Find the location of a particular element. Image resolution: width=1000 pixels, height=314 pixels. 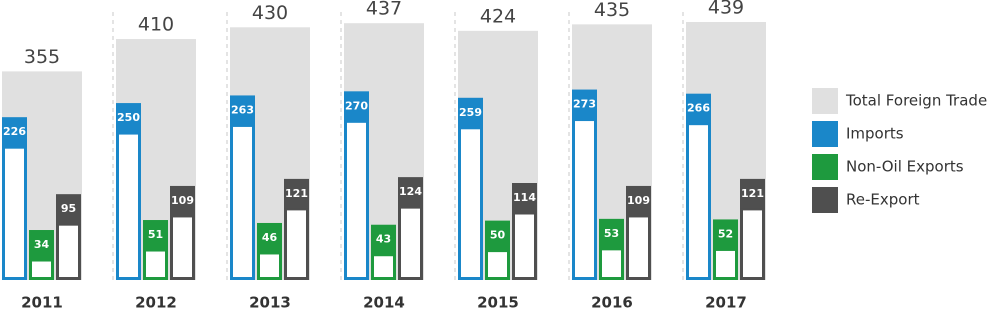

bar-label: 266 is located at coordinates (698, 108).